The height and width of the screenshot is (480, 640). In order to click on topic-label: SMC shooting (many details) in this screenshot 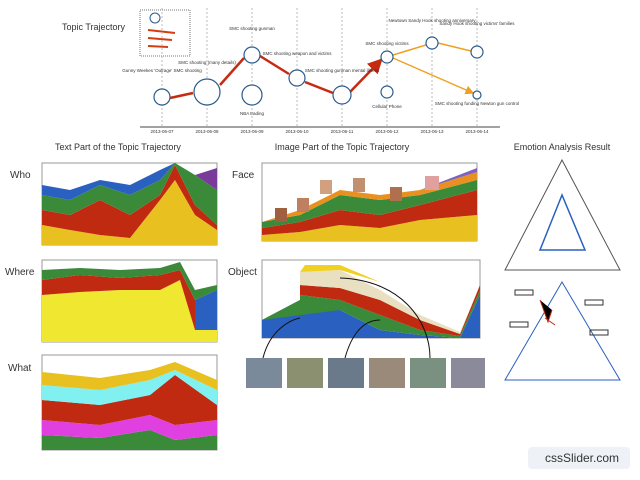, I will do `click(207, 62)`.